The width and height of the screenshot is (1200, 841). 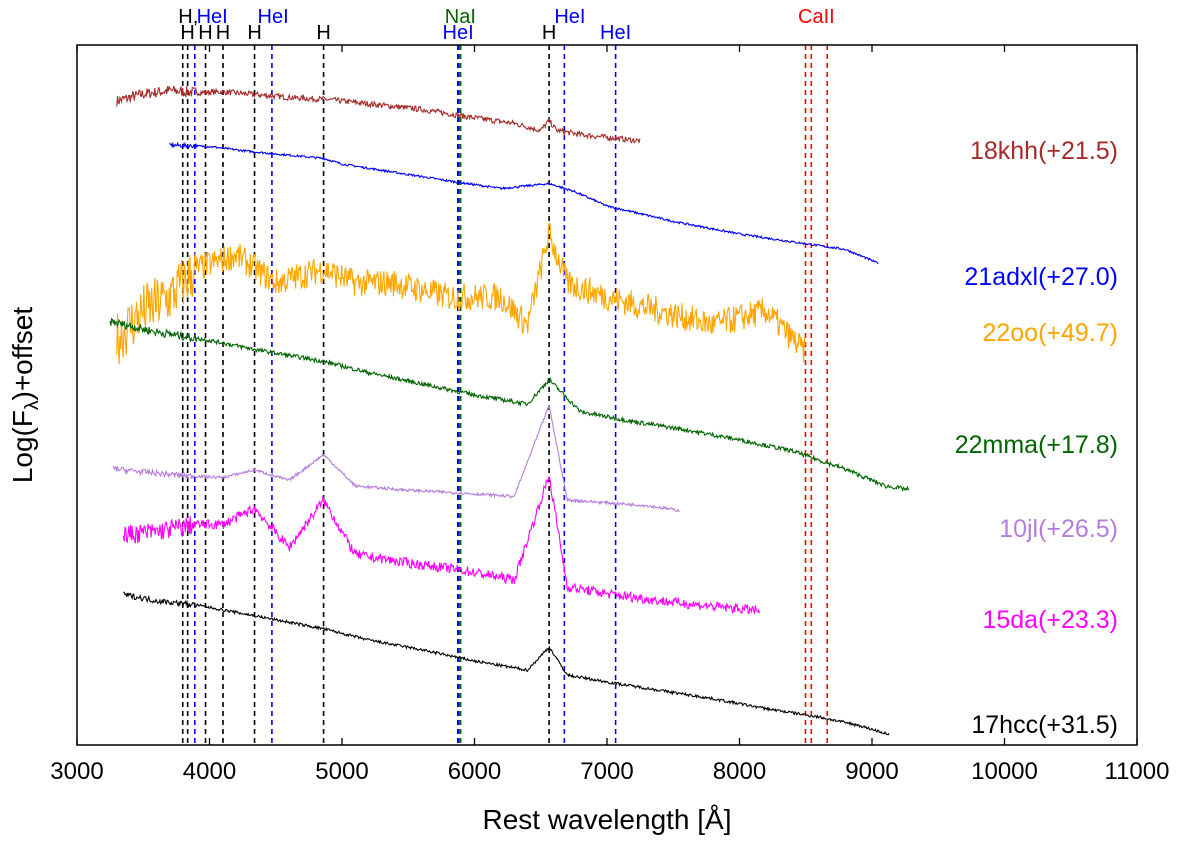 What do you see at coordinates (188, 17) in the screenshot?
I see `ion-label: H,` at bounding box center [188, 17].